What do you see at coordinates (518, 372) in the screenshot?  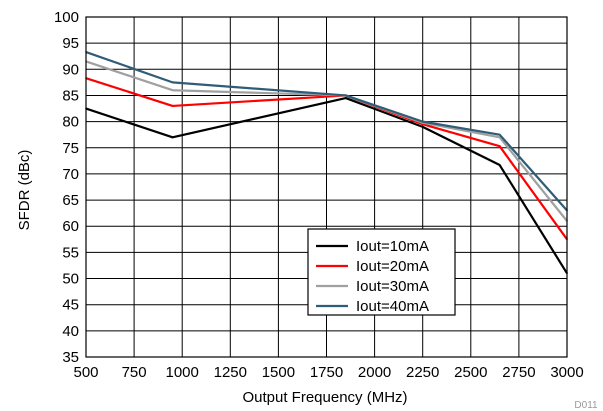 I see `x-tick-label: 2750` at bounding box center [518, 372].